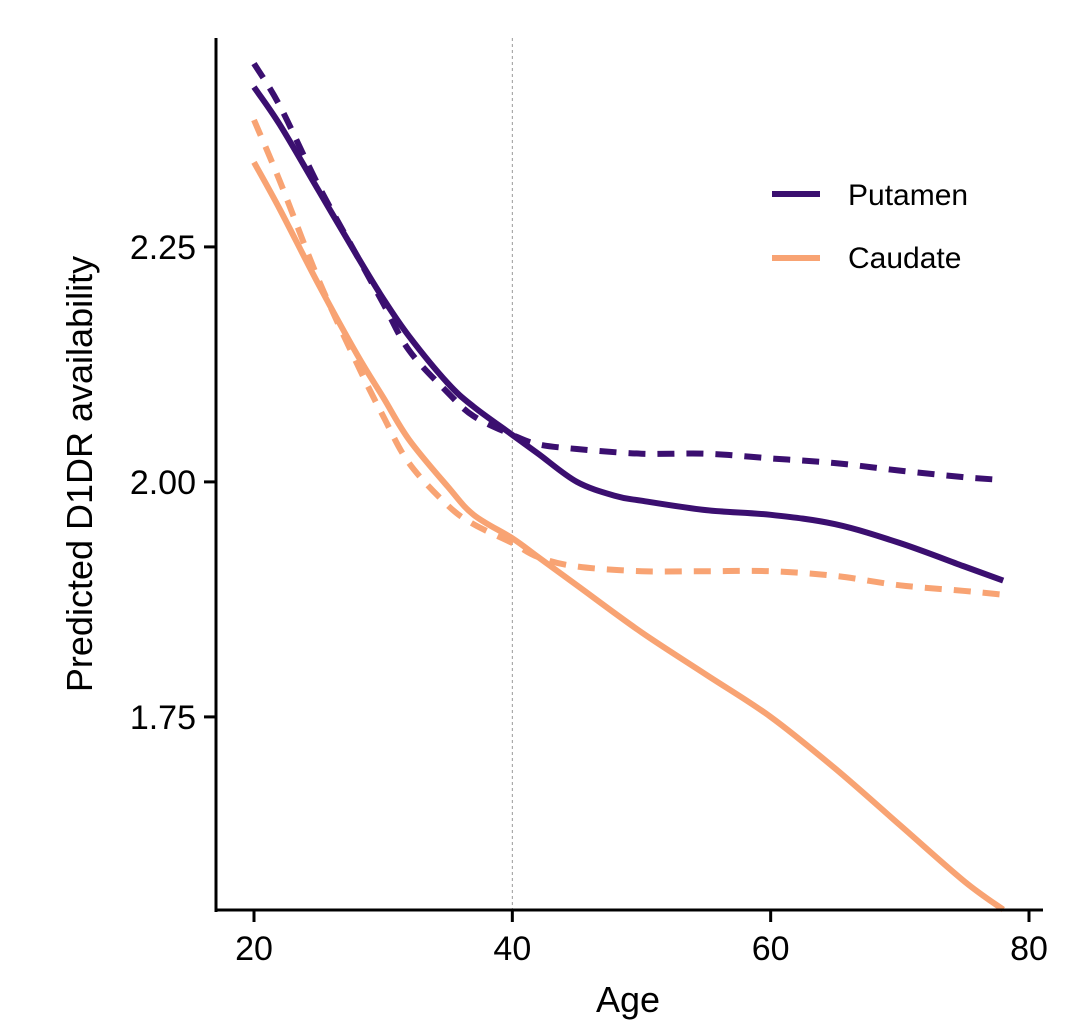  What do you see at coordinates (163, 483) in the screenshot?
I see `y-tick-label: 2.00` at bounding box center [163, 483].